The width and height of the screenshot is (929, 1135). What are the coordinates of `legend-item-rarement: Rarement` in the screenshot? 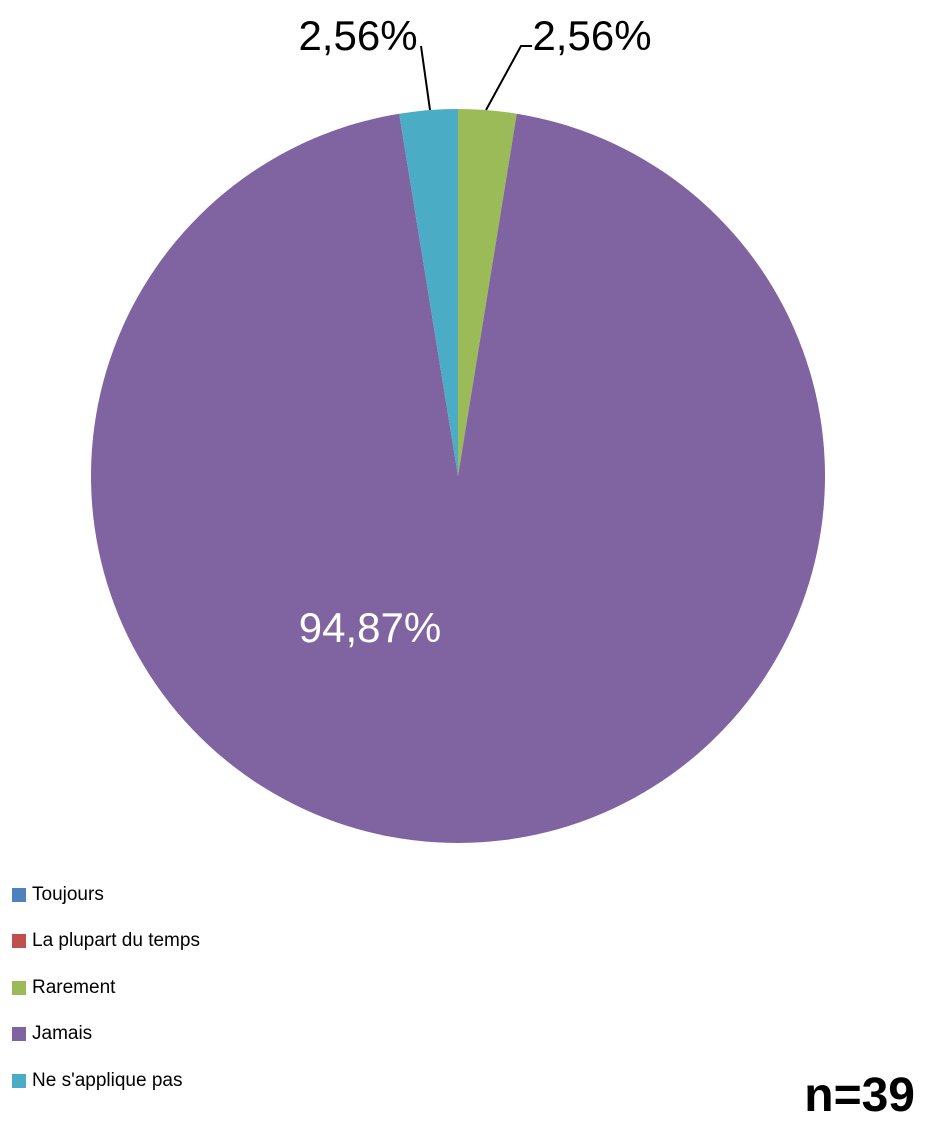 It's located at (106, 987).